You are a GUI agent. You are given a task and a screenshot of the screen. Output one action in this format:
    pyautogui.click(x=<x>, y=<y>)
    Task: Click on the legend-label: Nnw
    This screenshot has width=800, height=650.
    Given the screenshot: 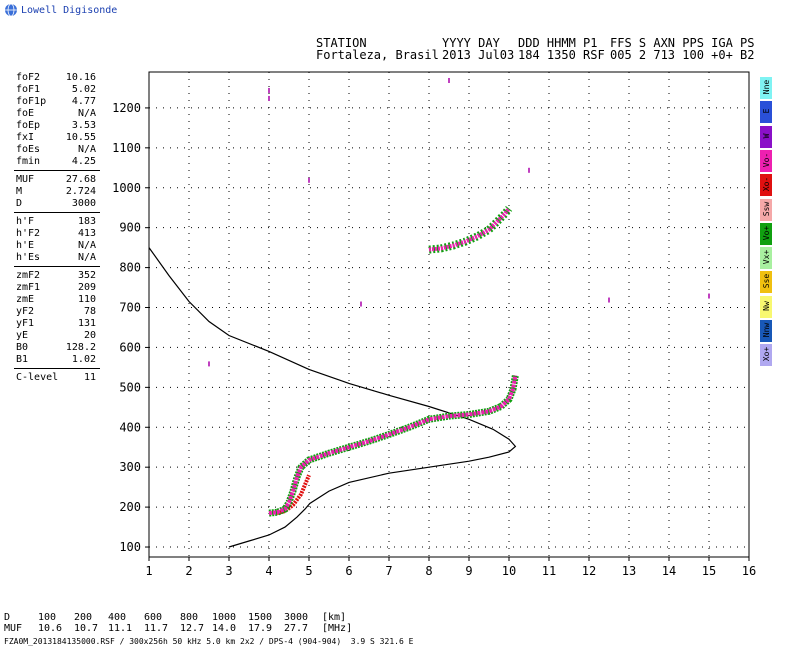 What is the action you would take?
    pyautogui.click(x=766, y=330)
    